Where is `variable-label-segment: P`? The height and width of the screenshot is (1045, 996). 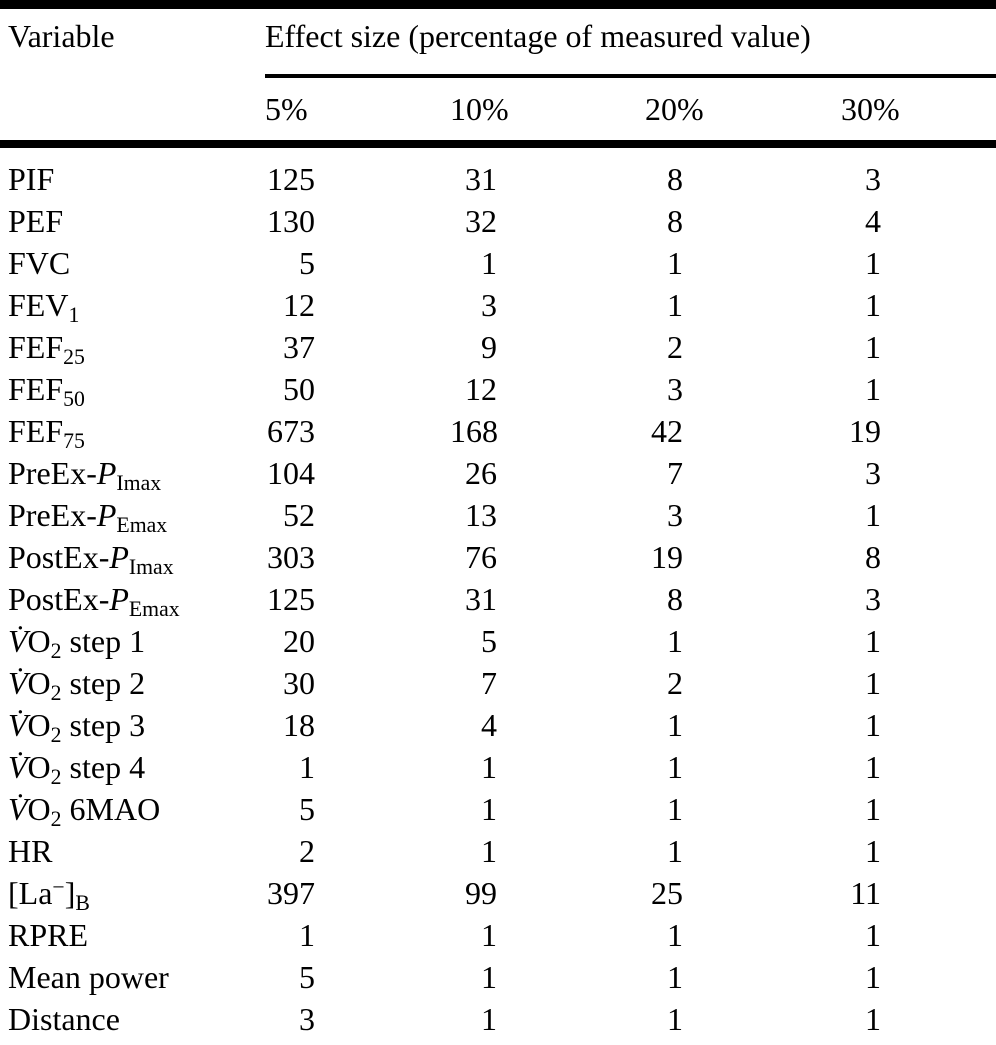 variable-label-segment: P is located at coordinates (119, 599).